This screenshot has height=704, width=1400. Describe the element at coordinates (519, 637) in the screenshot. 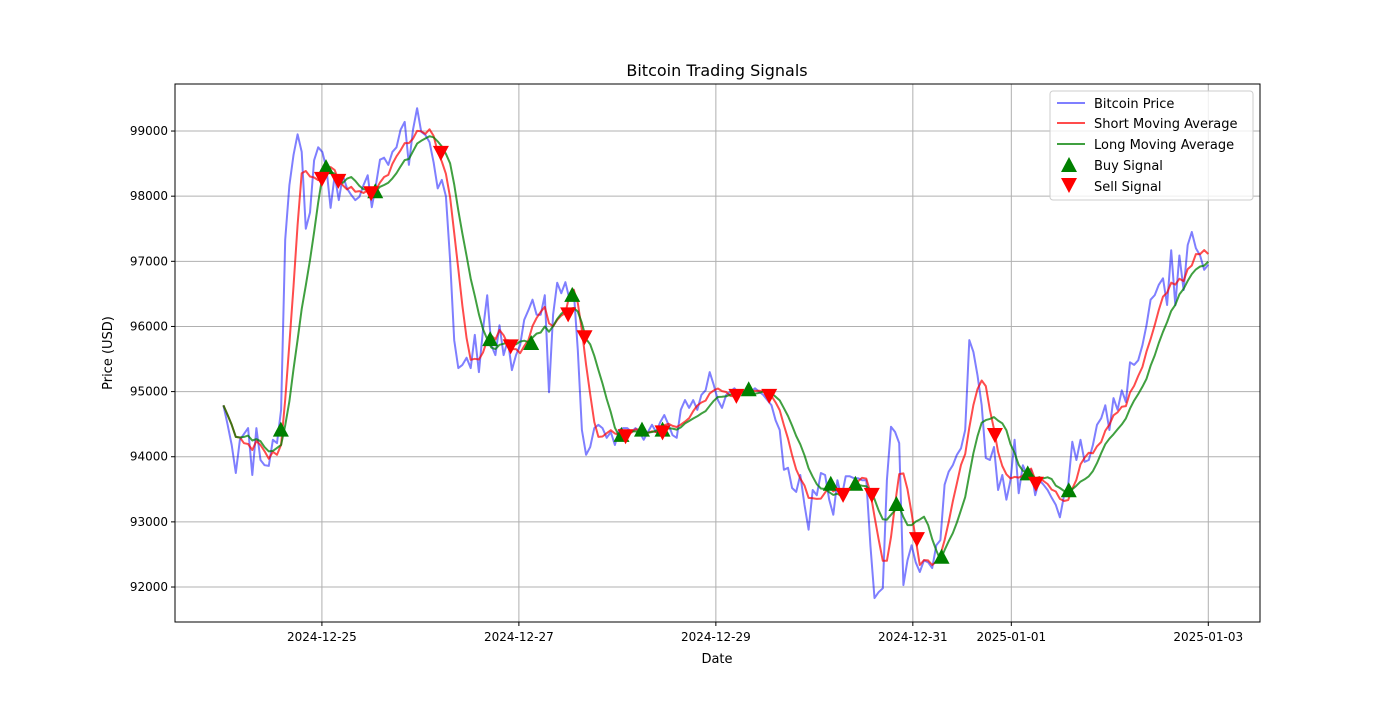

I see `x-tick-label: 2024-12-27` at that location.